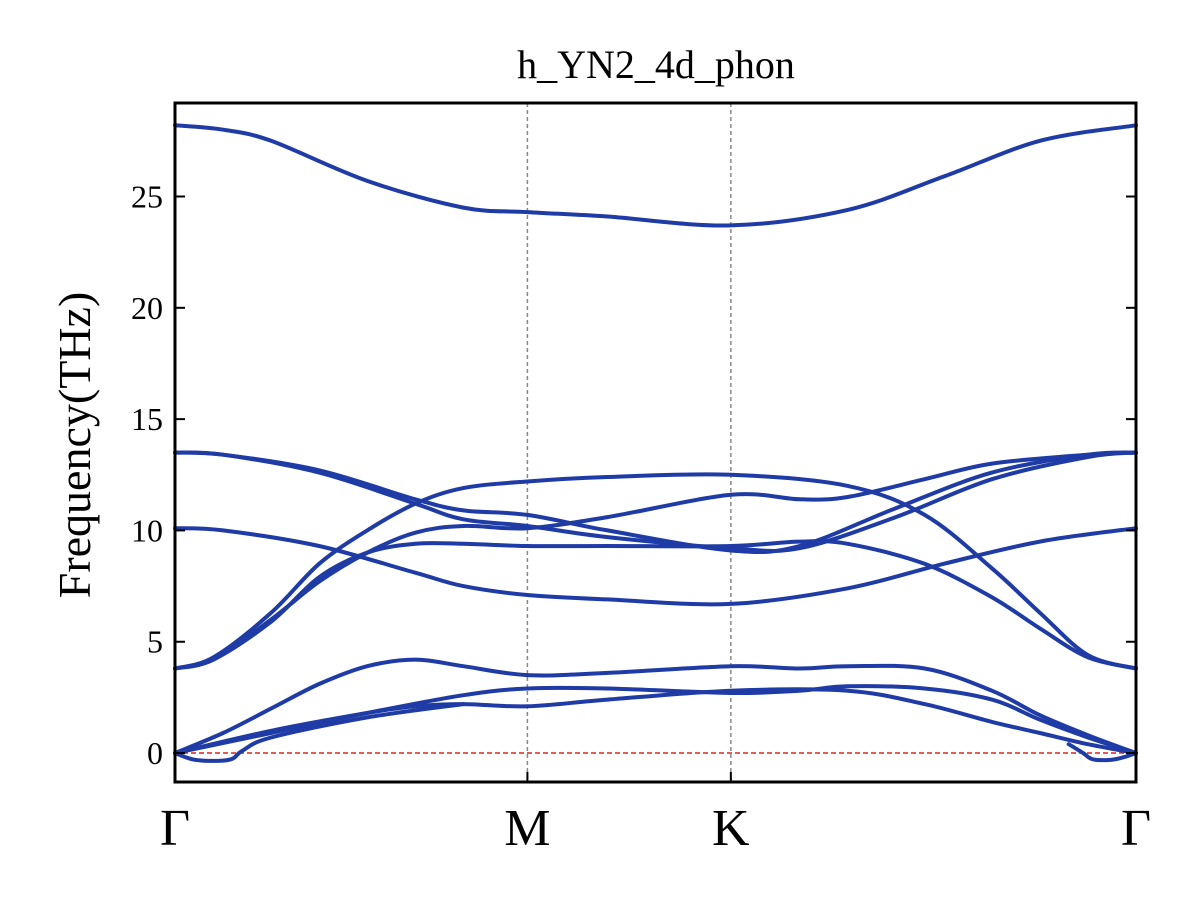 This screenshot has height=900, width=1200. I want to click on y-tick-label-0: 0, so click(155, 753).